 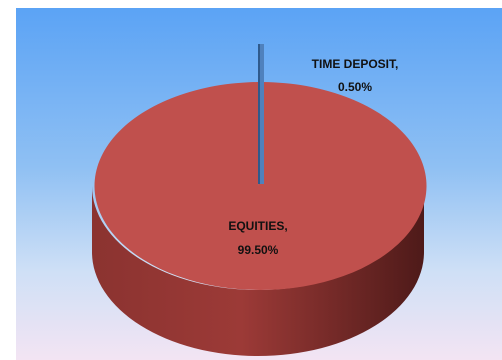 What do you see at coordinates (258, 250) in the screenshot?
I see `label-equities-value: 99.50%` at bounding box center [258, 250].